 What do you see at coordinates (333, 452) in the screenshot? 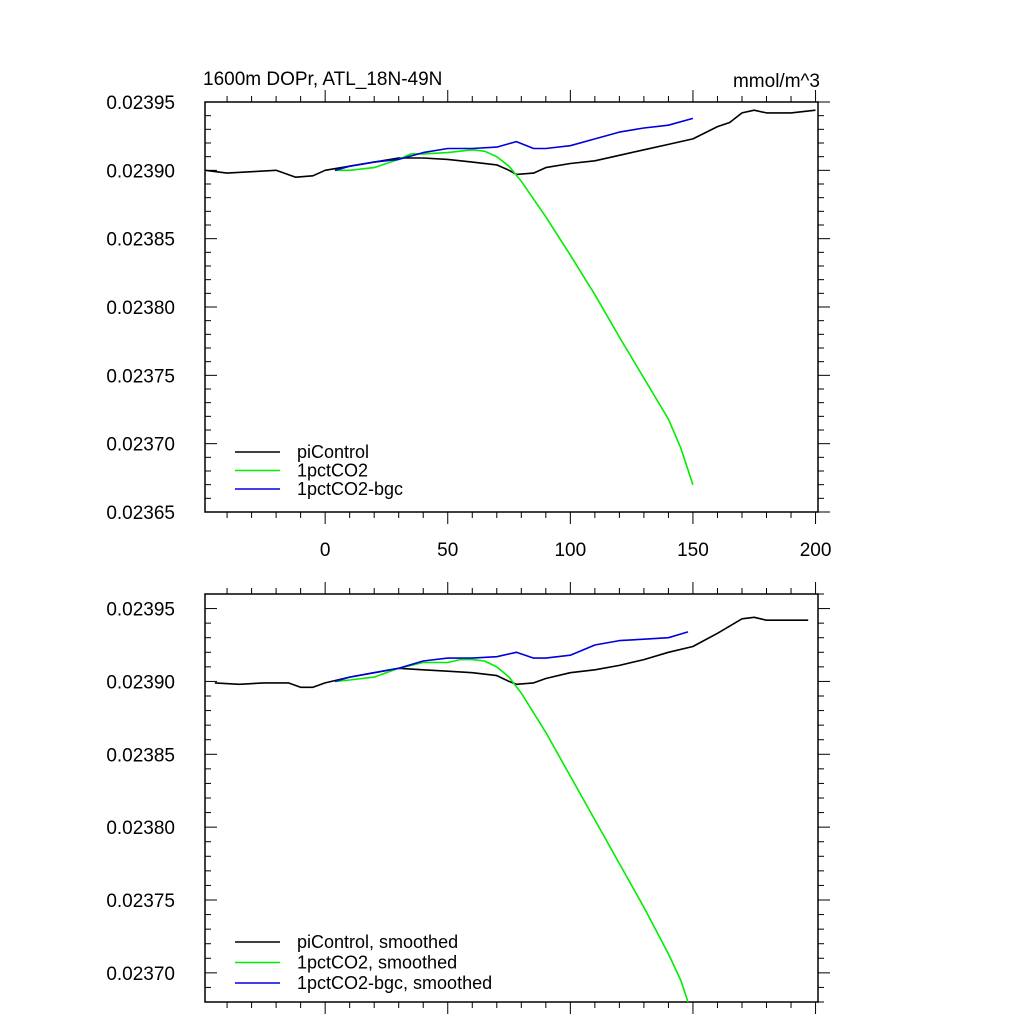
I see `legend-label: piControl` at bounding box center [333, 452].